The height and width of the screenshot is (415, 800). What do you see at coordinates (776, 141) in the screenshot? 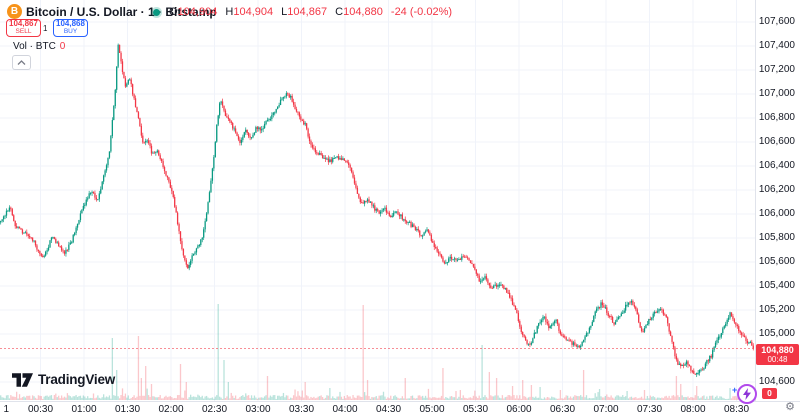
I see `price-axis-label: 106,600` at bounding box center [776, 141].